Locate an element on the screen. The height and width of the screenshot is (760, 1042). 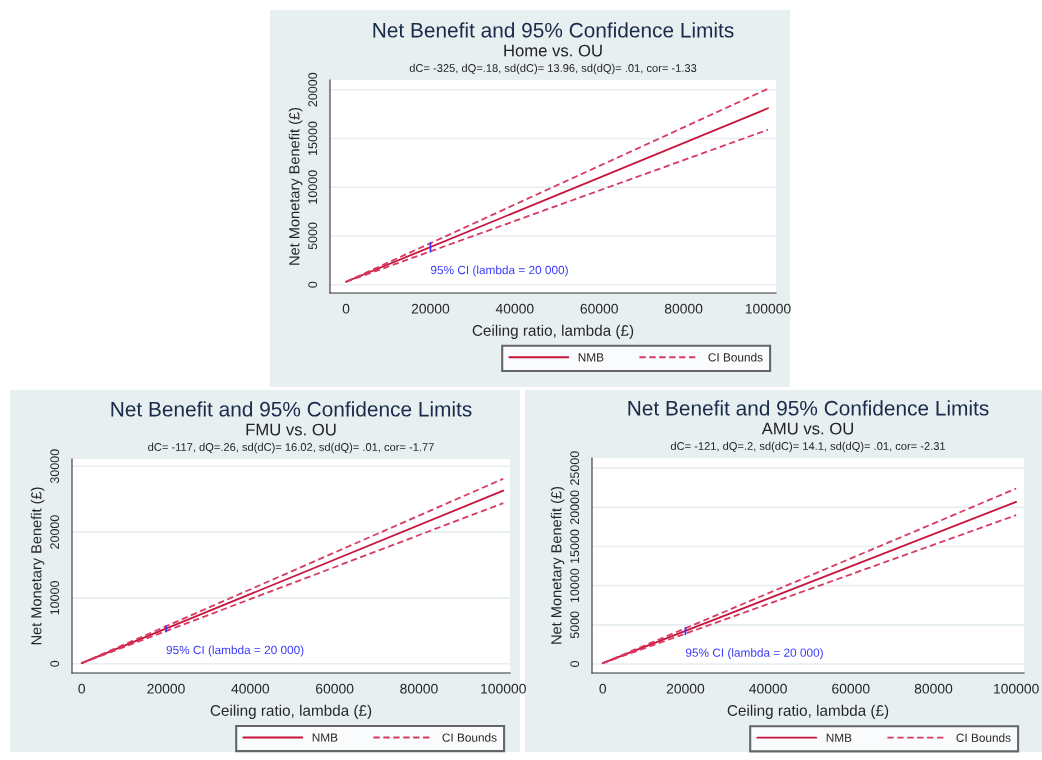
y-tick-label: 30000 is located at coordinates (55, 466).